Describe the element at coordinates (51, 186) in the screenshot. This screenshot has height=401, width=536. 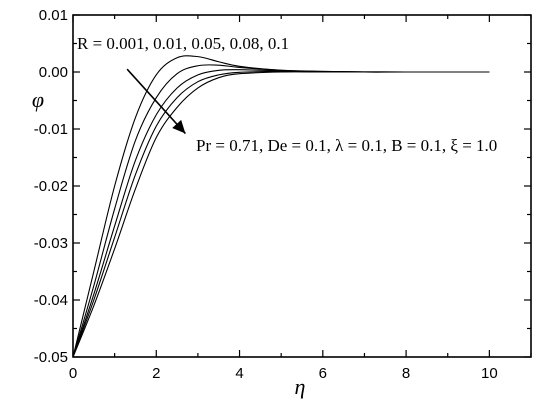
I see `y-tick-label: -0.02` at that location.